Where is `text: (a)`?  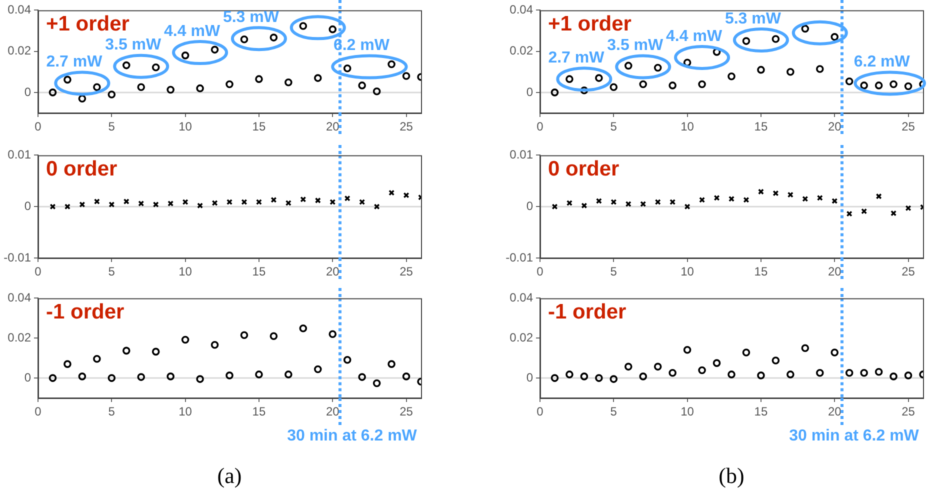
text: (a) is located at coordinates (229, 476).